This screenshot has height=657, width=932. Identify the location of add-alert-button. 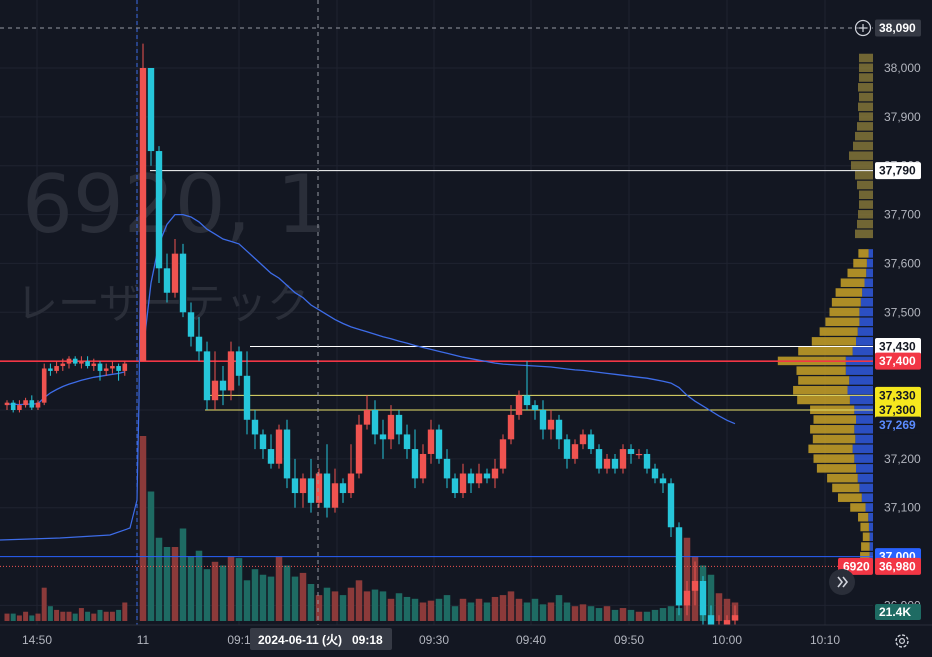
(863, 28).